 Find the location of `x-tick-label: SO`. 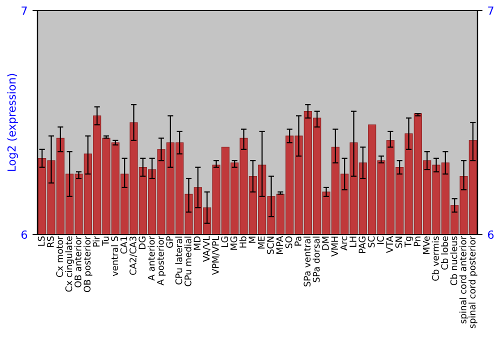

x-tick-label: SO is located at coordinates (288, 242).